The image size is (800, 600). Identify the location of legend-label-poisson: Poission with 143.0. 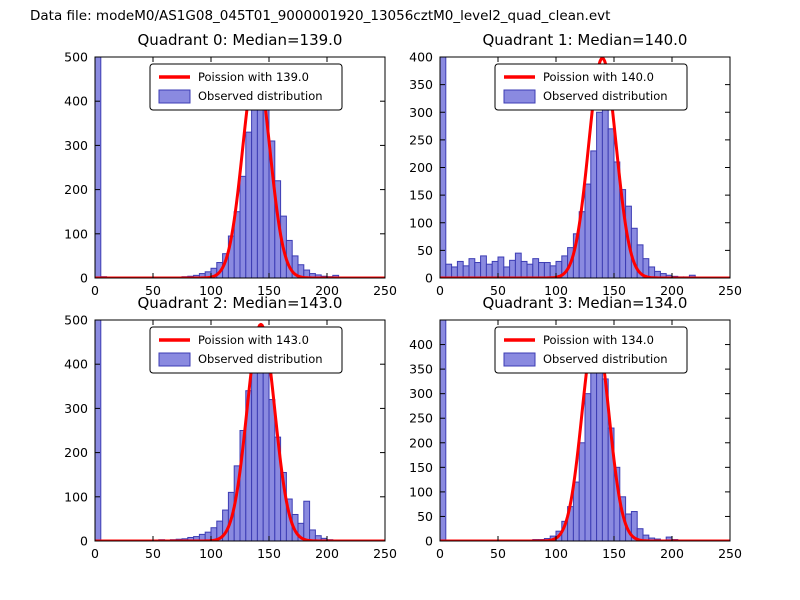
(253, 340).